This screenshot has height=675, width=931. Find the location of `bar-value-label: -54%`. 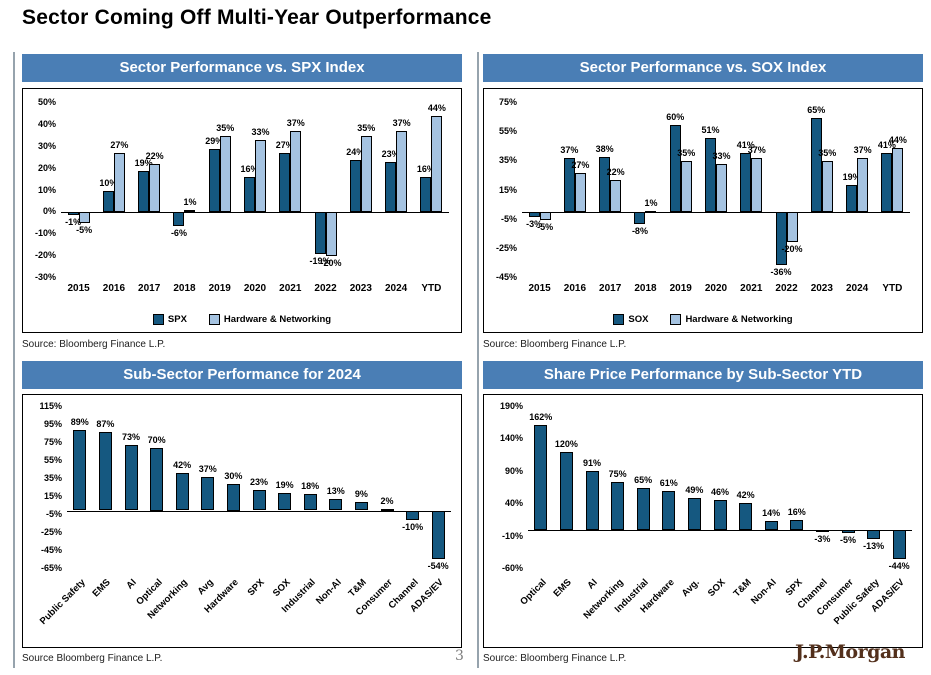

bar-value-label: -54% is located at coordinates (438, 566).